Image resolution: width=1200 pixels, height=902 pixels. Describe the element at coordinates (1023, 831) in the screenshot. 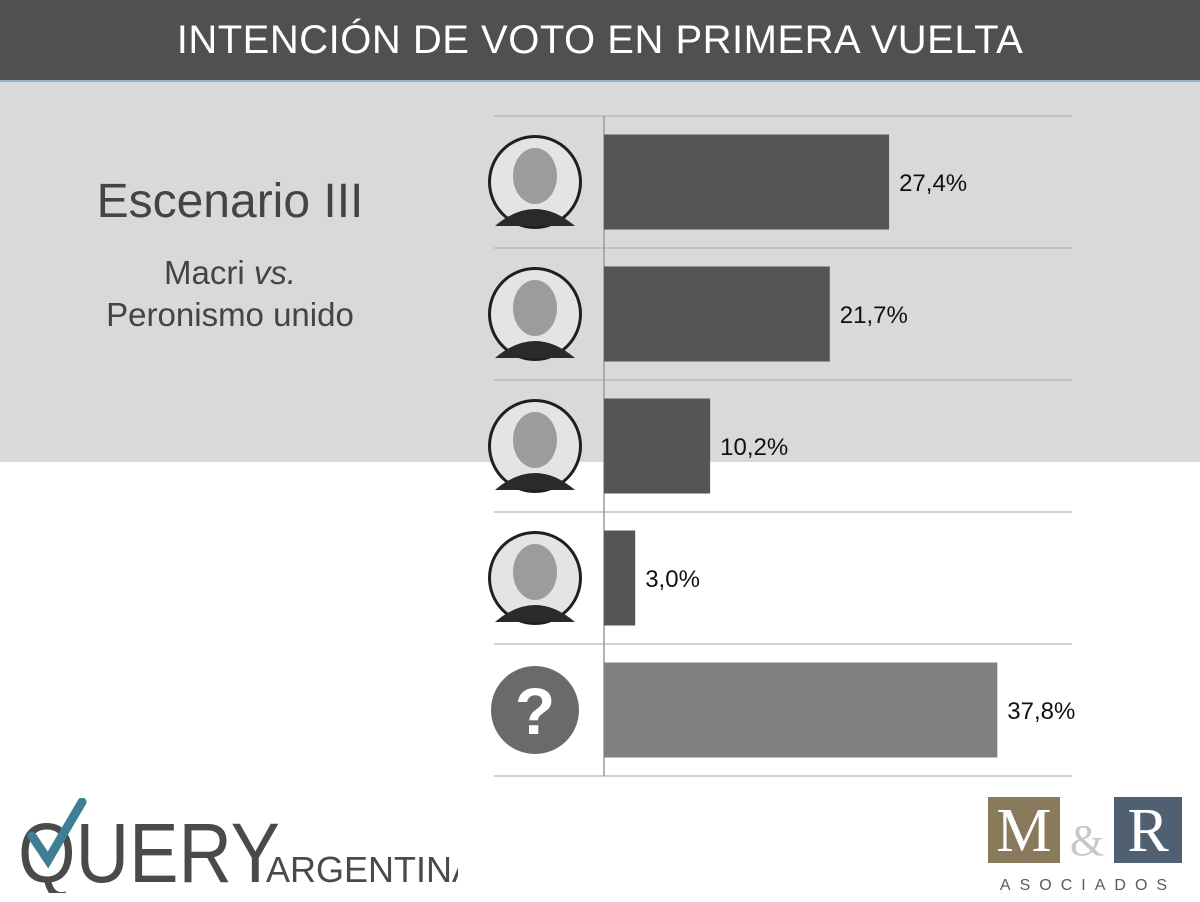

I see `mr-logo-m: M` at that location.